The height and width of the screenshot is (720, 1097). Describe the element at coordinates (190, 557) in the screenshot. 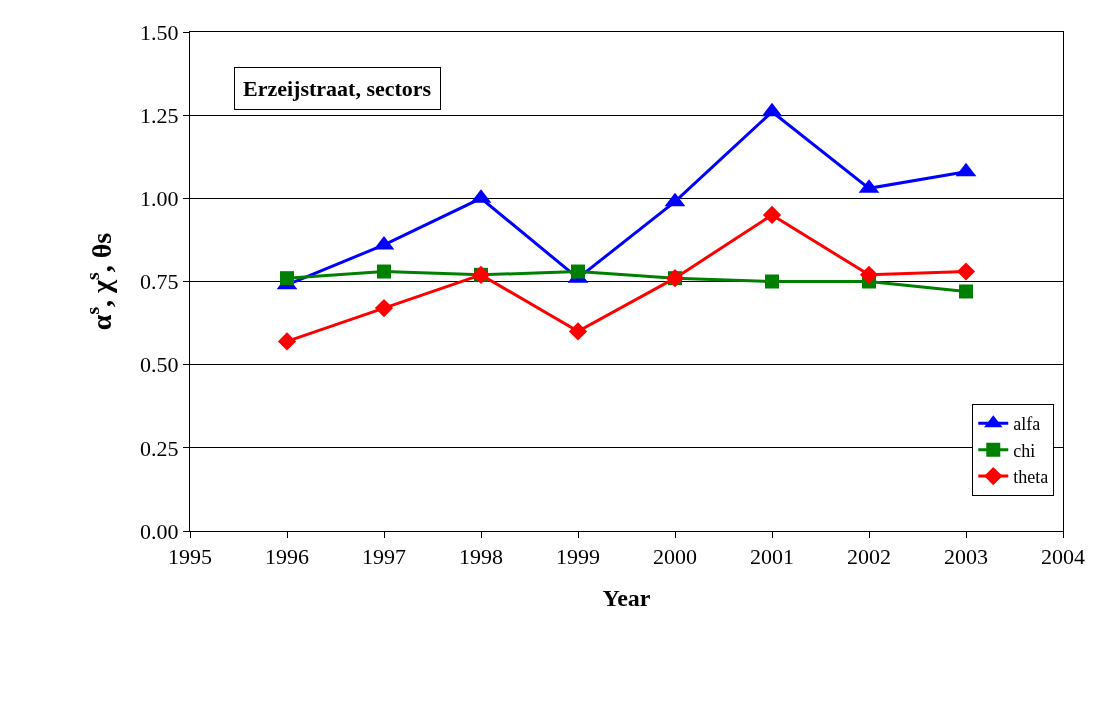

I see `x-tick-label: 1995` at that location.